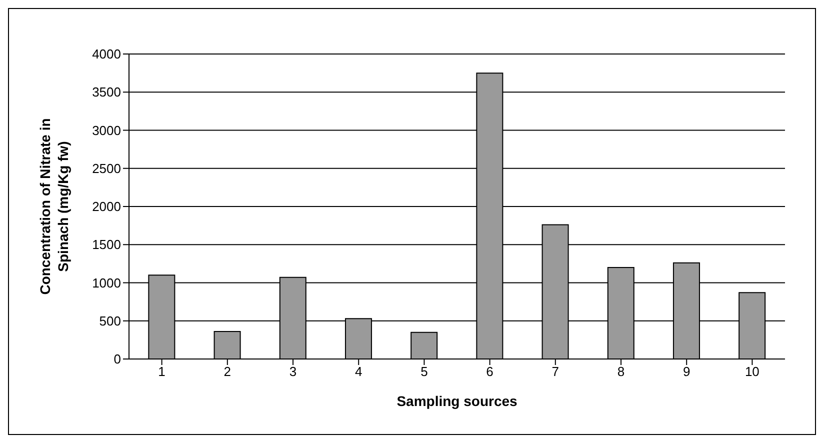  What do you see at coordinates (106, 130) in the screenshot?
I see `y-tick-label: 3000` at bounding box center [106, 130].